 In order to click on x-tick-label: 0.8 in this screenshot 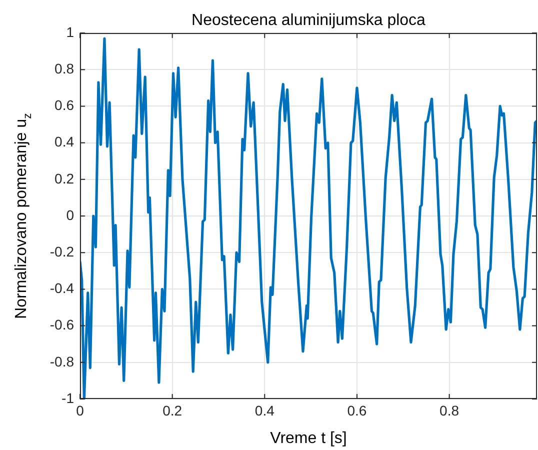, I will do `click(450, 410)`.